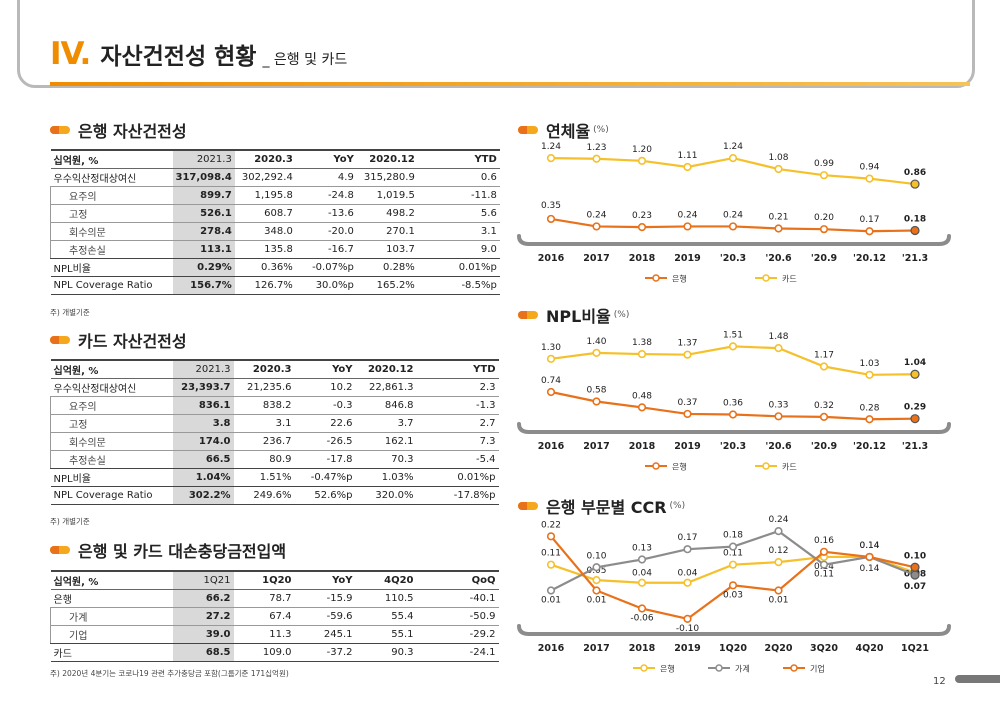 Image resolution: width=1000 pixels, height=707 pixels. Describe the element at coordinates (386, 616) in the screenshot. I see `table-cell: 55.4` at that location.